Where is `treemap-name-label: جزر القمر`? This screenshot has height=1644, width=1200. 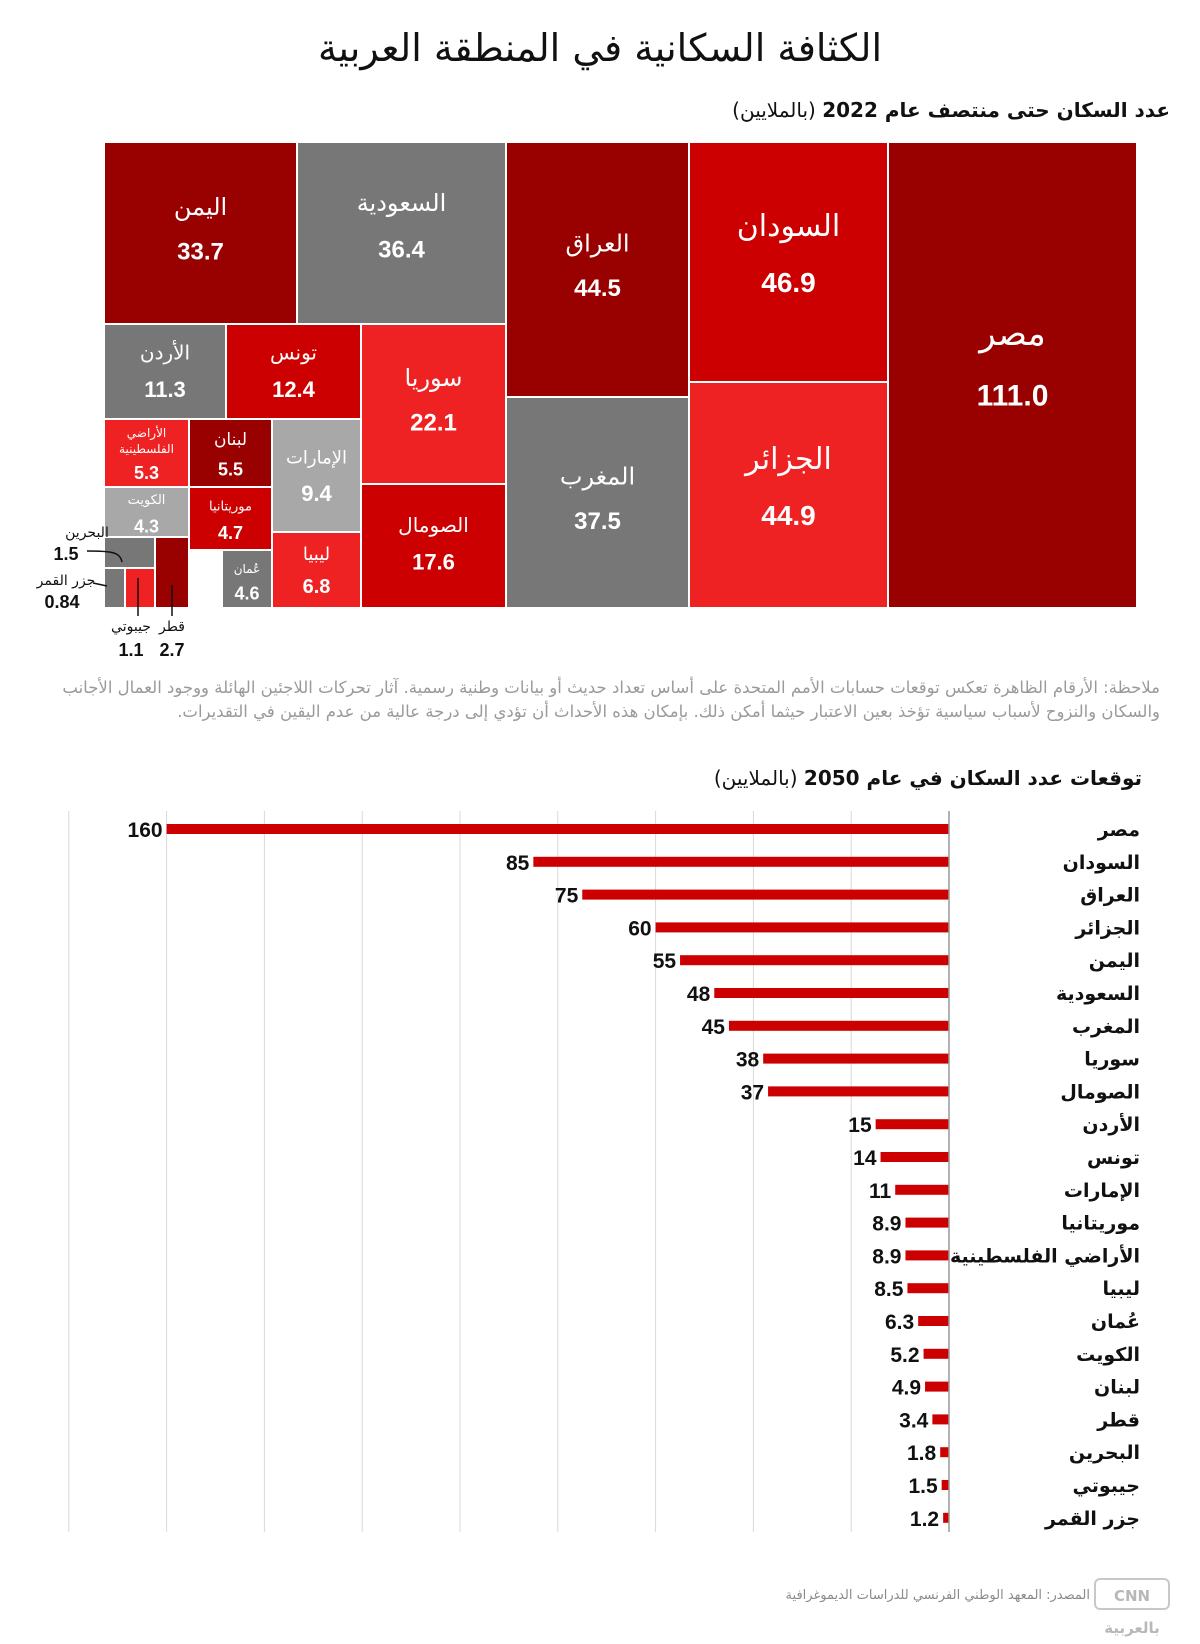
treemap-name-label: جزر القمر is located at coordinates (66, 581).